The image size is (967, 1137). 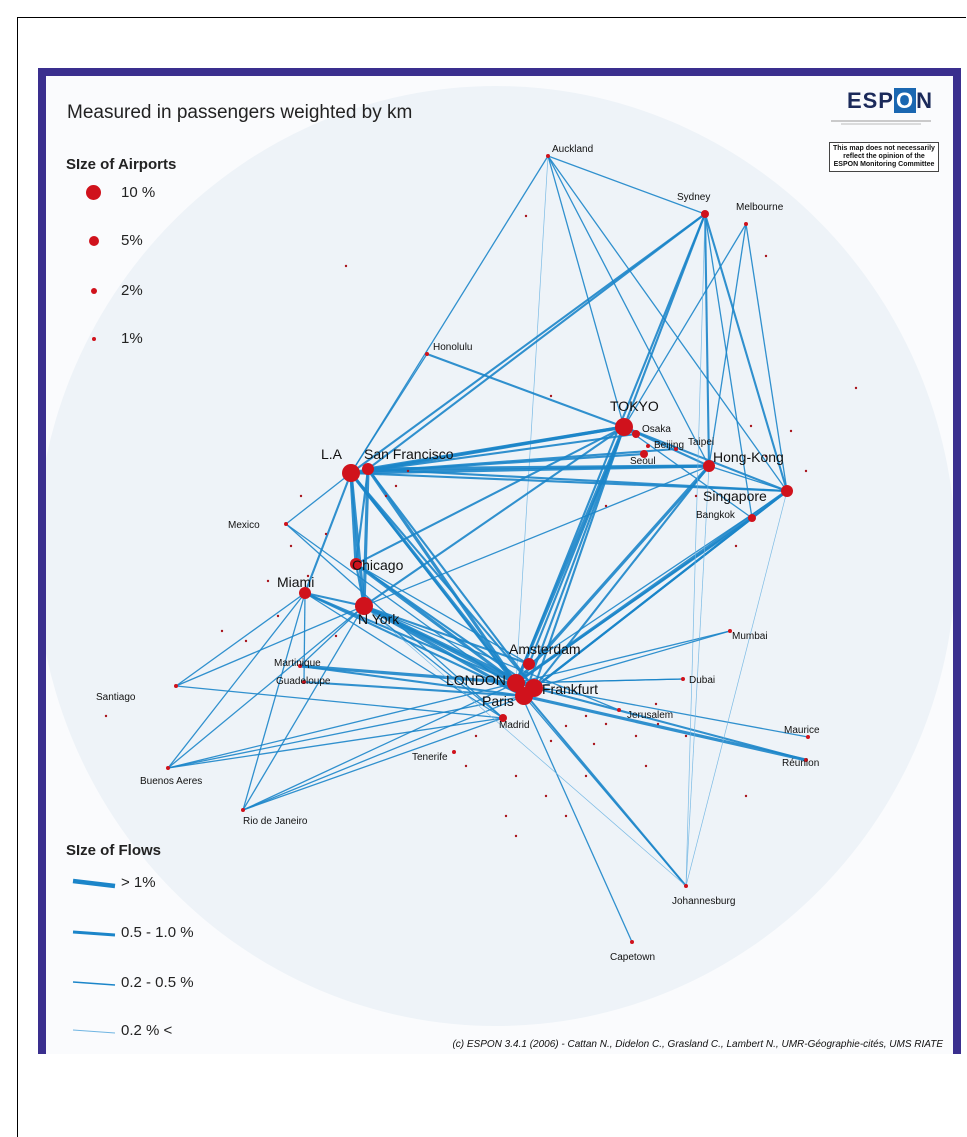 I want to click on city-label-singapore: Singapore, so click(x=735, y=496).